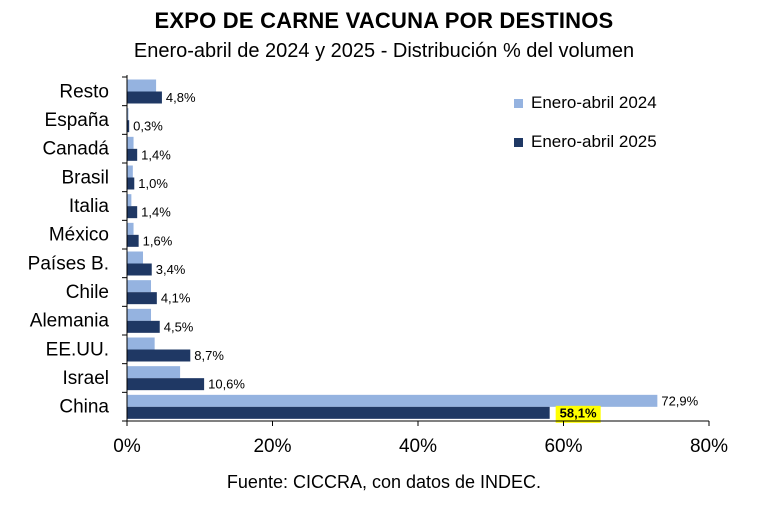  What do you see at coordinates (594, 141) in the screenshot?
I see `legend-label-2025: Enero-abril 2025` at bounding box center [594, 141].